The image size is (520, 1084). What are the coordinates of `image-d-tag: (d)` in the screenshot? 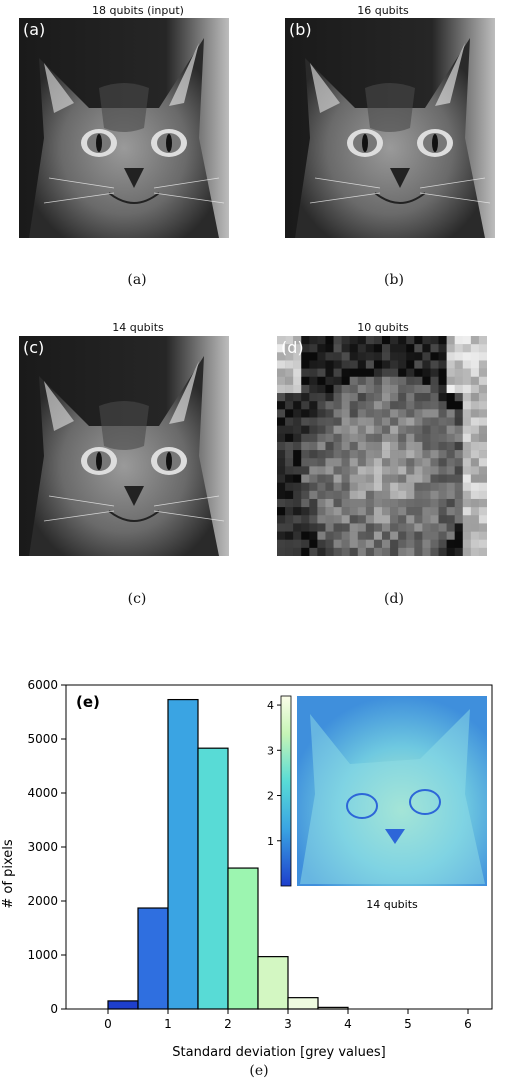 It's located at (292, 347).